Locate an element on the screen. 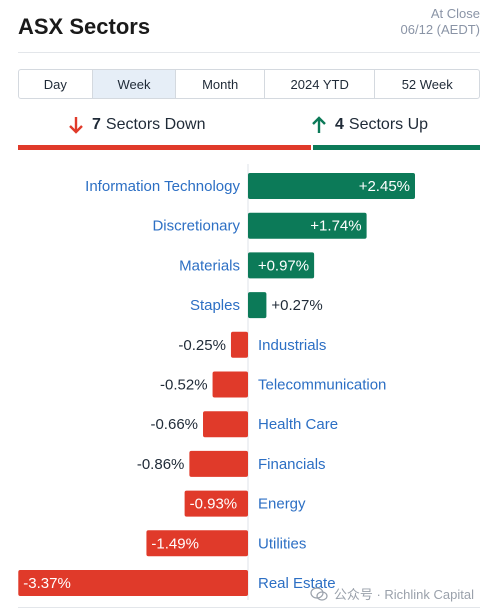  page-title: ASX Sectors is located at coordinates (84, 26).